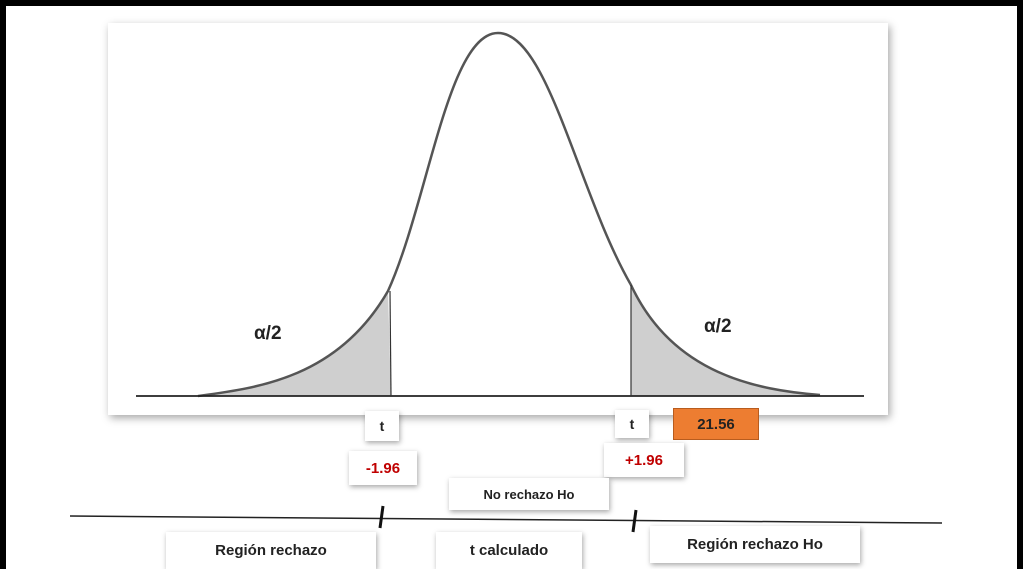 The image size is (1023, 569). What do you see at coordinates (644, 460) in the screenshot?
I see `critical-value-right: +1.96` at bounding box center [644, 460].